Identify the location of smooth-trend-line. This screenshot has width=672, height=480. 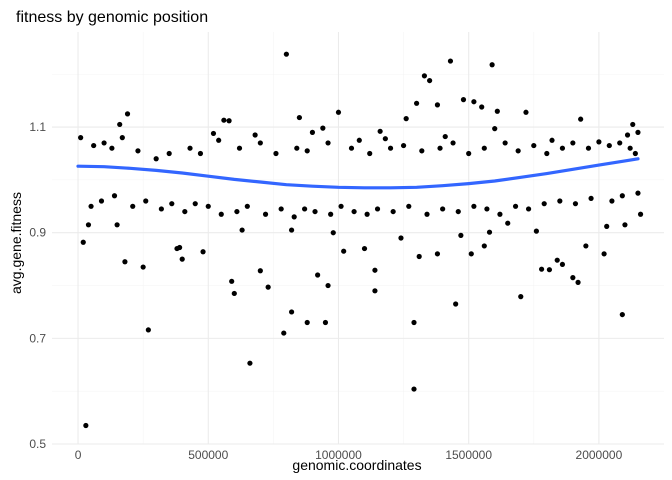
(358, 173).